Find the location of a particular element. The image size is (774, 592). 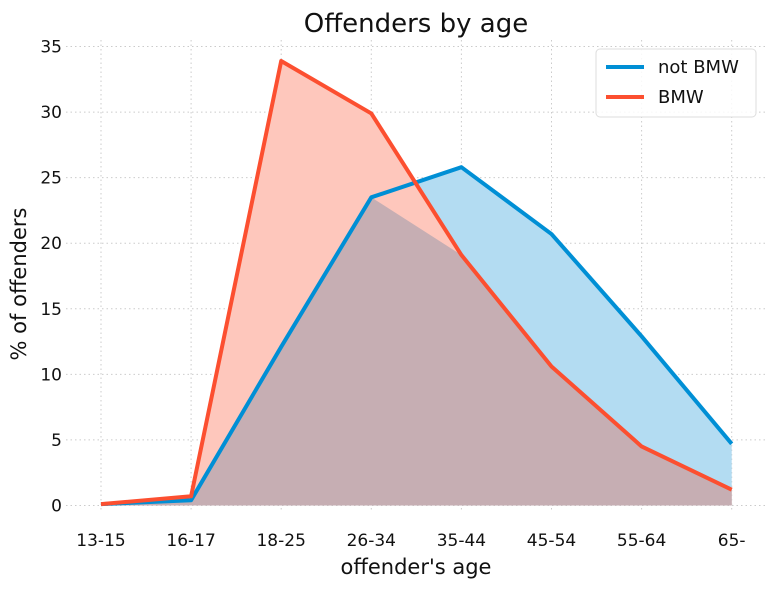

y-tick-label: 30 is located at coordinates (51, 113).